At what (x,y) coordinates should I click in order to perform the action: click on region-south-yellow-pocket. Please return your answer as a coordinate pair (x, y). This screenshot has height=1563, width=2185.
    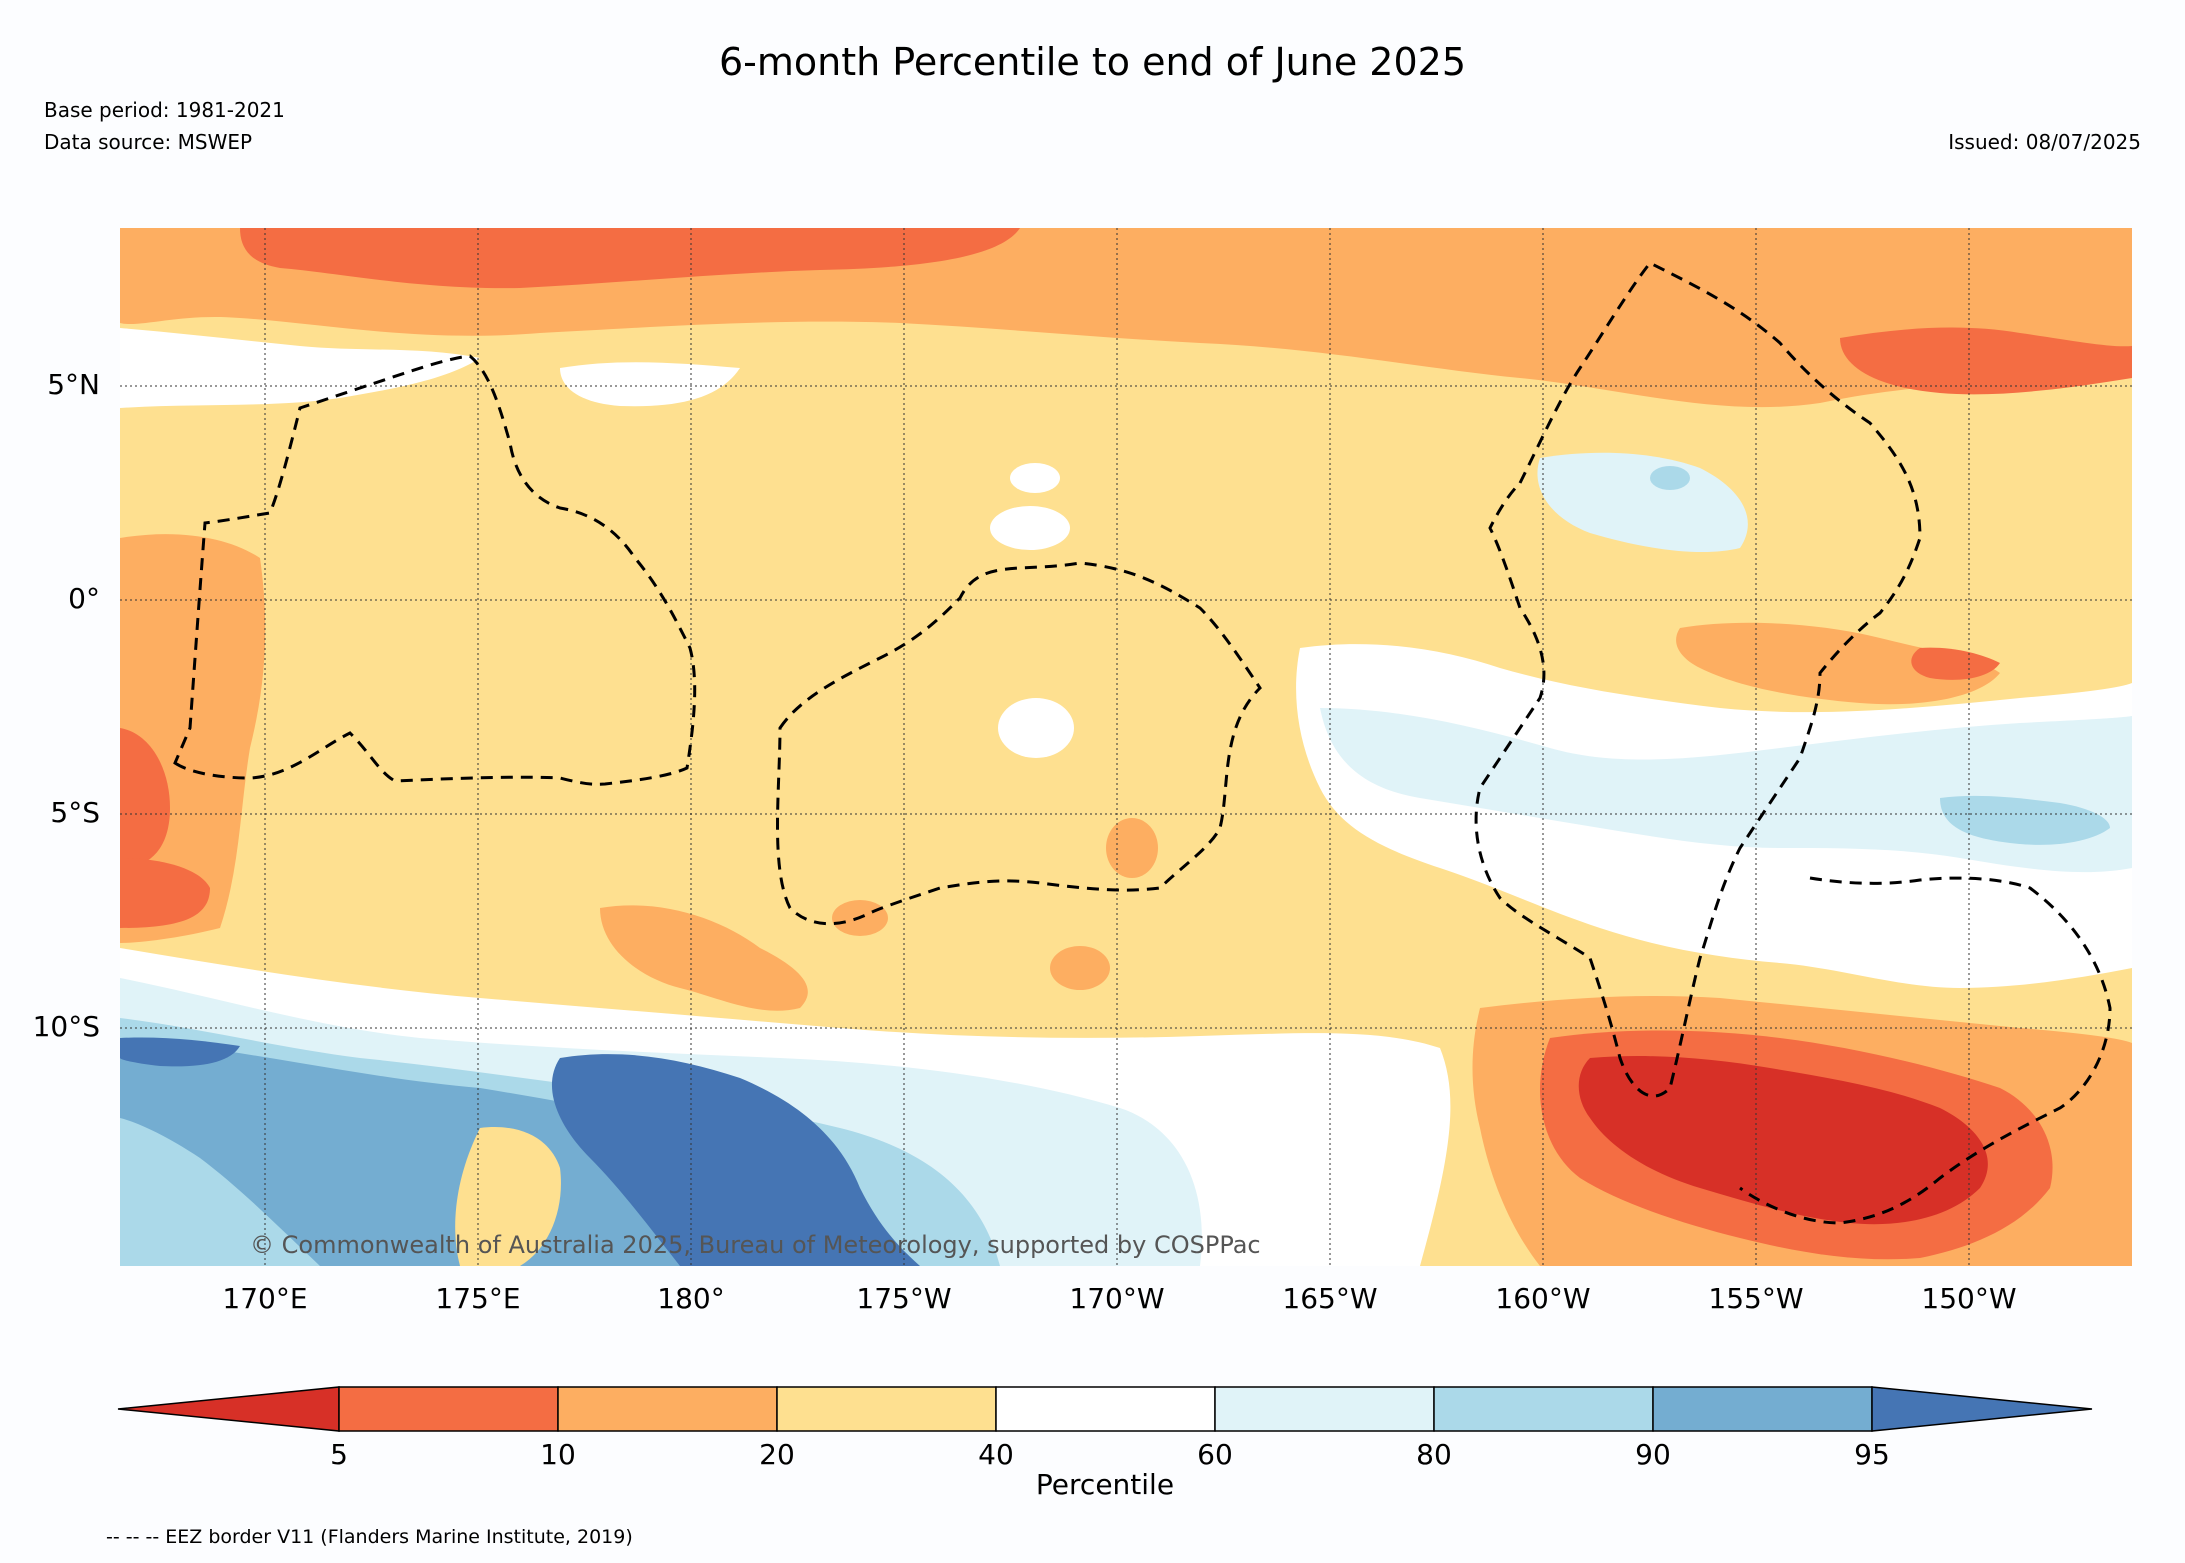
    Looking at the image, I should click on (508, 1196).